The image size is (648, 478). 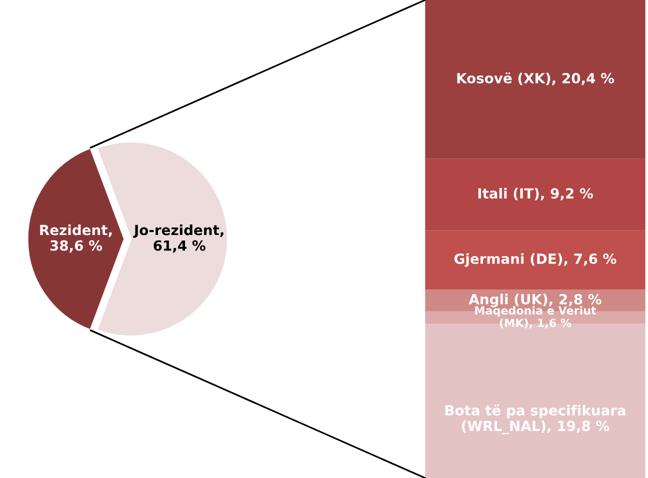 I want to click on data-label: Bota të pa specifikuara (WRL_NAL), 19,8 %, so click(x=535, y=419).